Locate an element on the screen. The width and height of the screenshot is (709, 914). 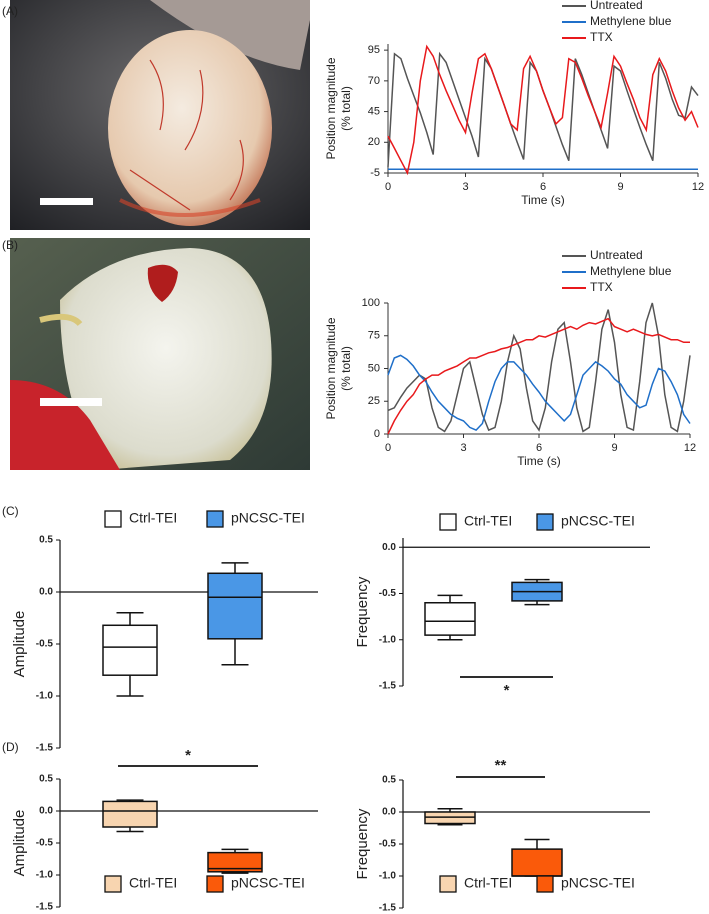
y-tick-label: -5 is located at coordinates (375, 173).